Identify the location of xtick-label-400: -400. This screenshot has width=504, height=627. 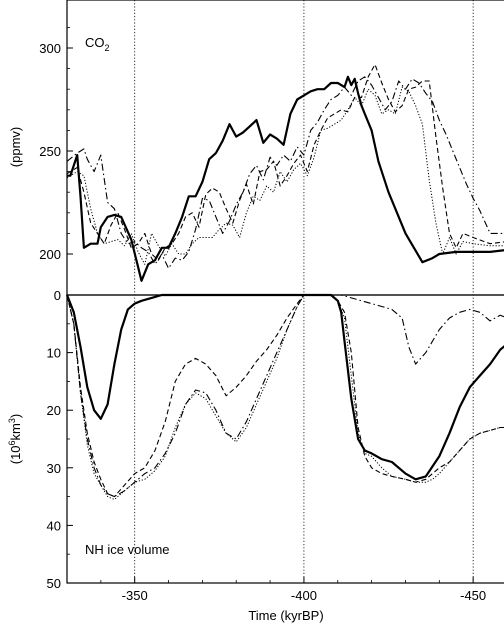
(304, 595).